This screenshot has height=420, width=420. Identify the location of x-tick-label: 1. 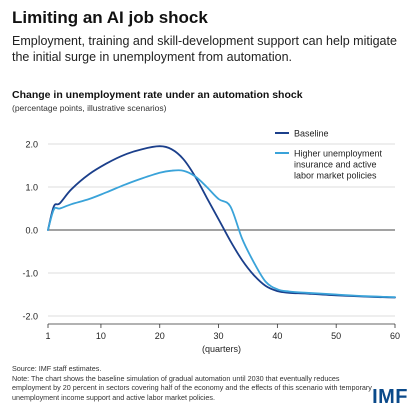
(47, 336).